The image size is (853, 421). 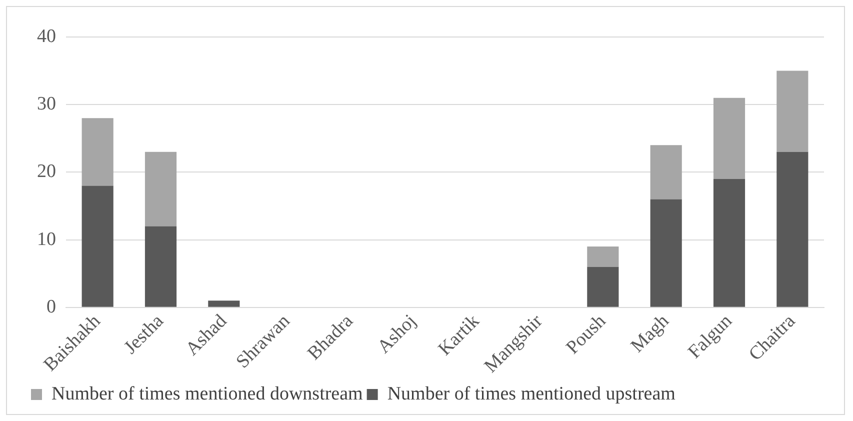 I want to click on y-tick-label: 40, so click(x=46, y=36).